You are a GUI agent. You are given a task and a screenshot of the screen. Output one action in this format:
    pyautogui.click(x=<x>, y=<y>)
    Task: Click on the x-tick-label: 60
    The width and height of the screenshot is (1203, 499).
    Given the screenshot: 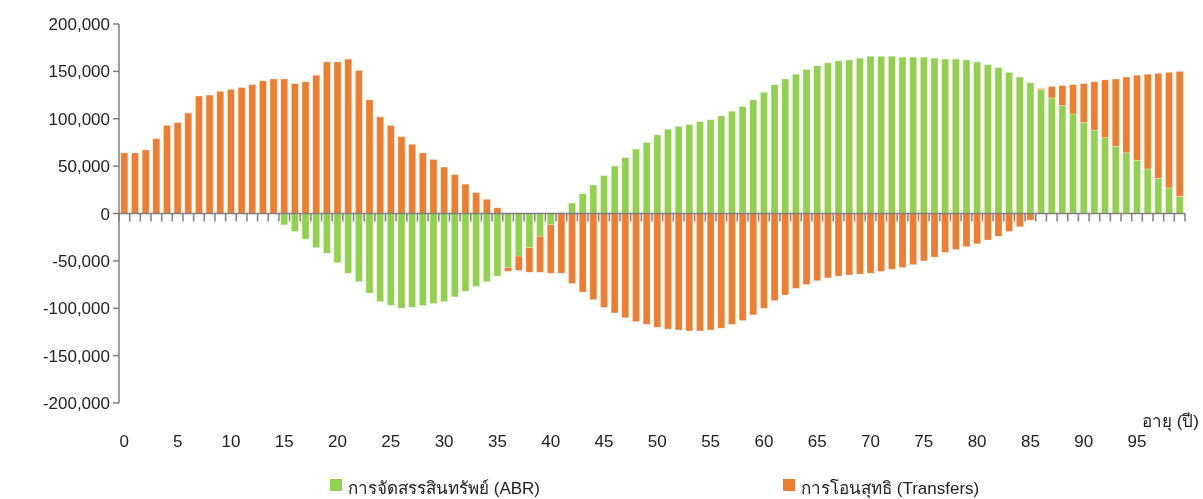 What is the action you would take?
    pyautogui.click(x=764, y=441)
    